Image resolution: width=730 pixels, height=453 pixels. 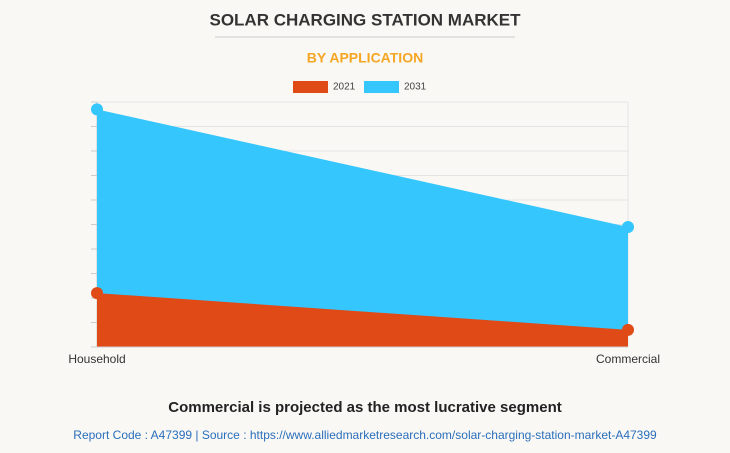 What do you see at coordinates (365, 19) in the screenshot?
I see `chart-title: SOLAR CHARGING STATION MARKET` at bounding box center [365, 19].